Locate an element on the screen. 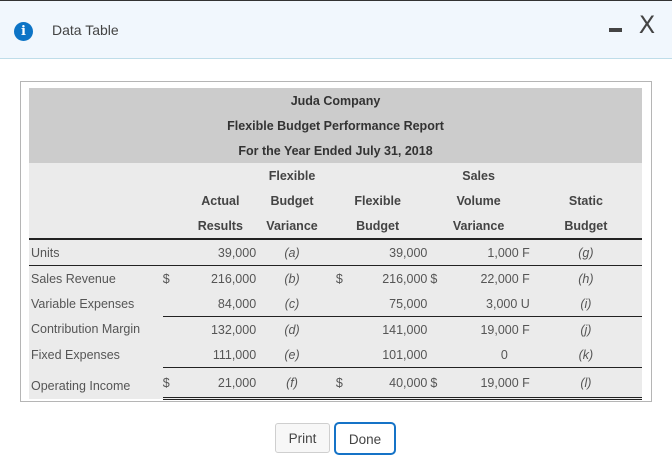  report-period: For the Year Ended July 31, 2018 is located at coordinates (335, 150).